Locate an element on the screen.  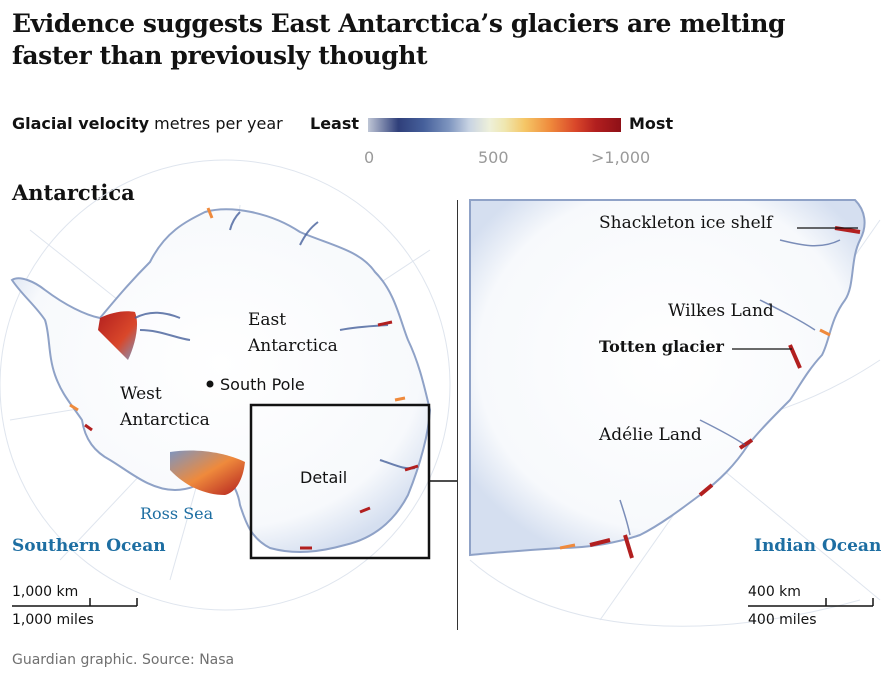
label-southern-ocean: Southern Ocean is located at coordinates (89, 546).